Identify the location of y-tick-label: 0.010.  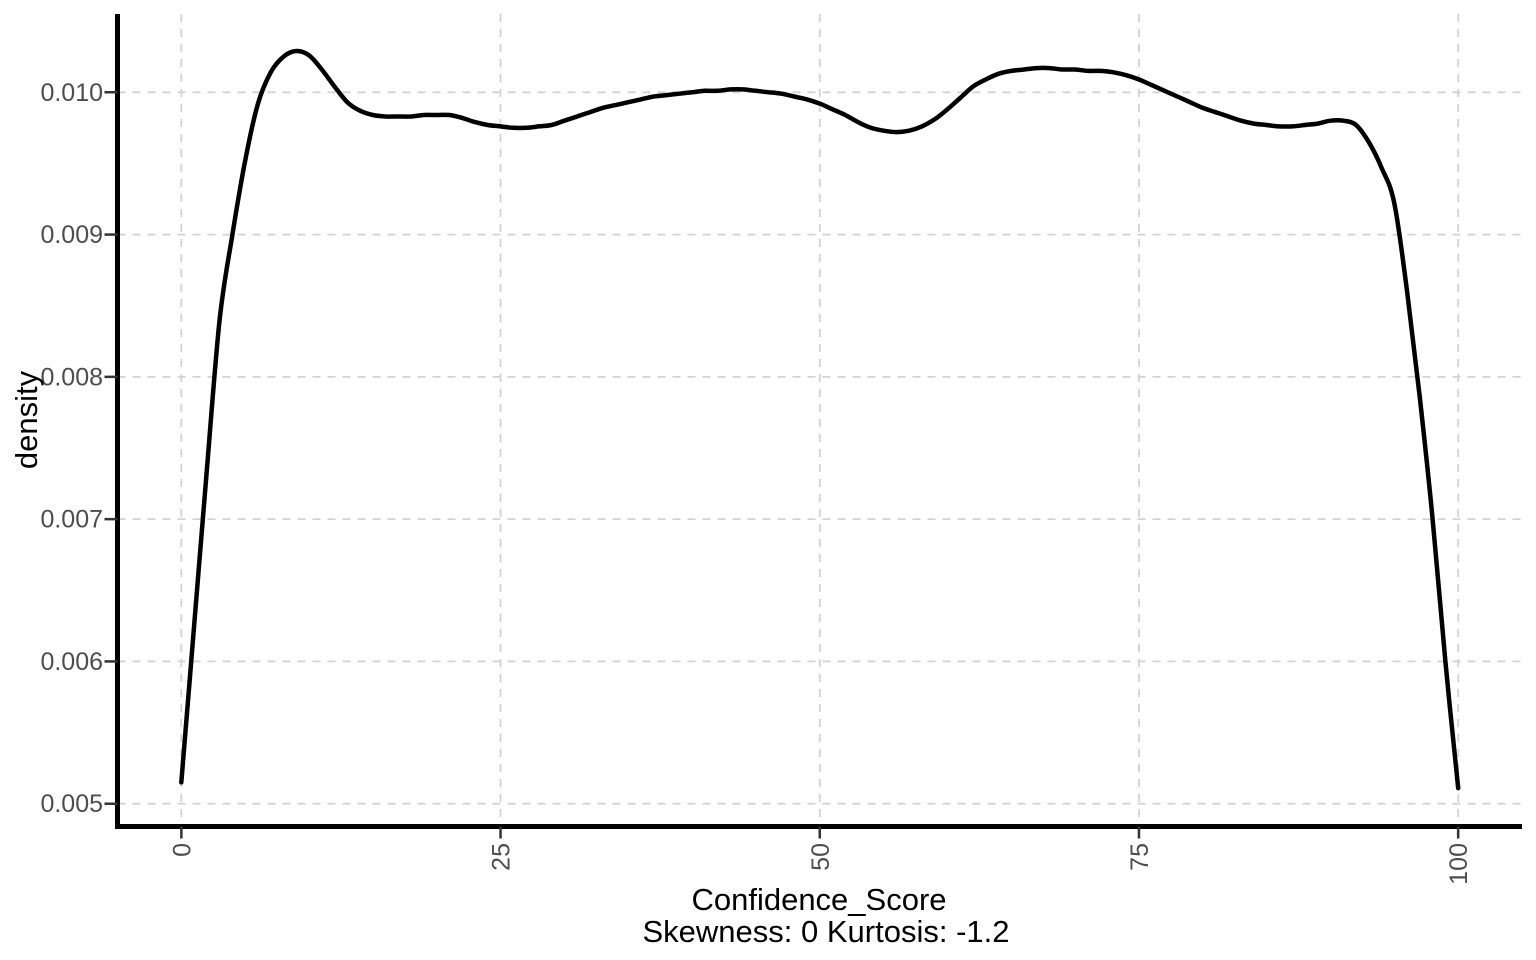
(71, 93).